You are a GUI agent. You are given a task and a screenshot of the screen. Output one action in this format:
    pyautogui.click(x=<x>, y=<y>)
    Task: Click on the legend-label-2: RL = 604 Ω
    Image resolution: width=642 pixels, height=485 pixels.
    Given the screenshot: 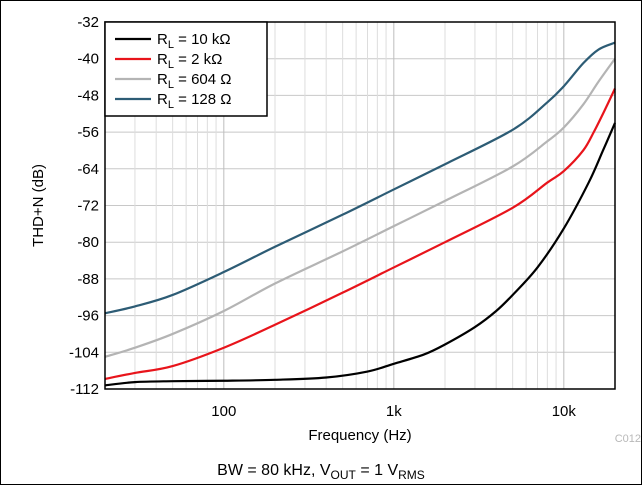 What is the action you would take?
    pyautogui.click(x=194, y=81)
    